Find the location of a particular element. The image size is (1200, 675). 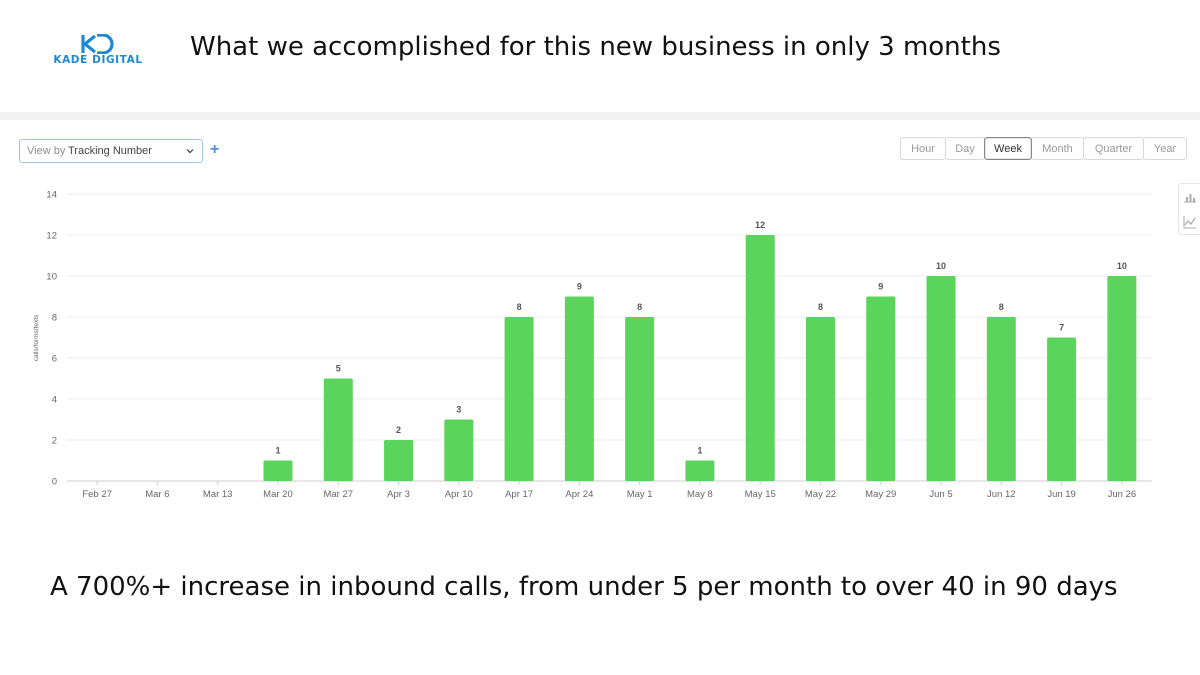

x-tick-label: Mar 13 is located at coordinates (218, 494).